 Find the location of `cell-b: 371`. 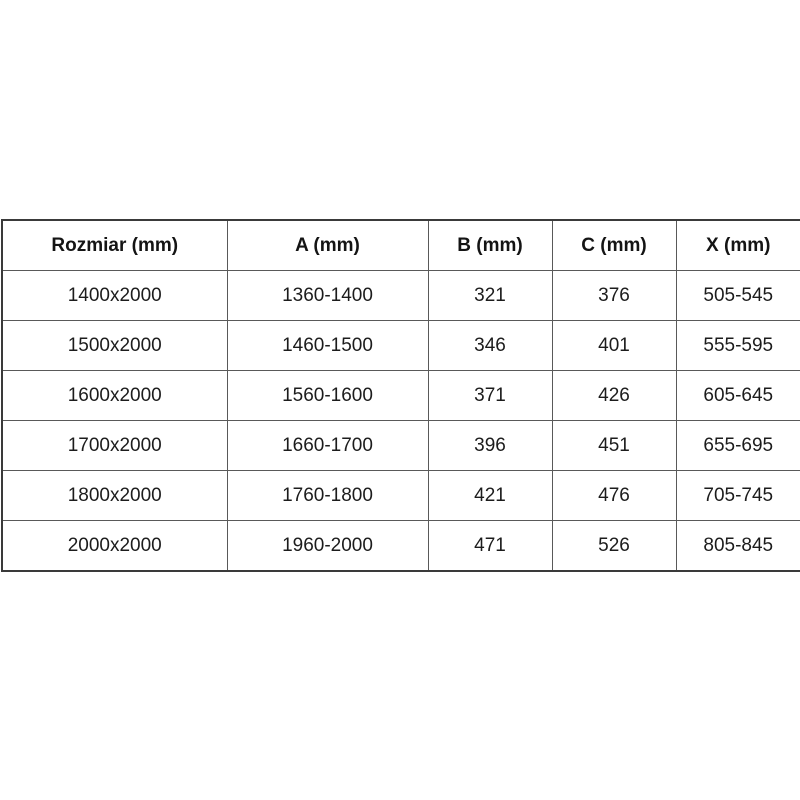

cell-b: 371 is located at coordinates (490, 395).